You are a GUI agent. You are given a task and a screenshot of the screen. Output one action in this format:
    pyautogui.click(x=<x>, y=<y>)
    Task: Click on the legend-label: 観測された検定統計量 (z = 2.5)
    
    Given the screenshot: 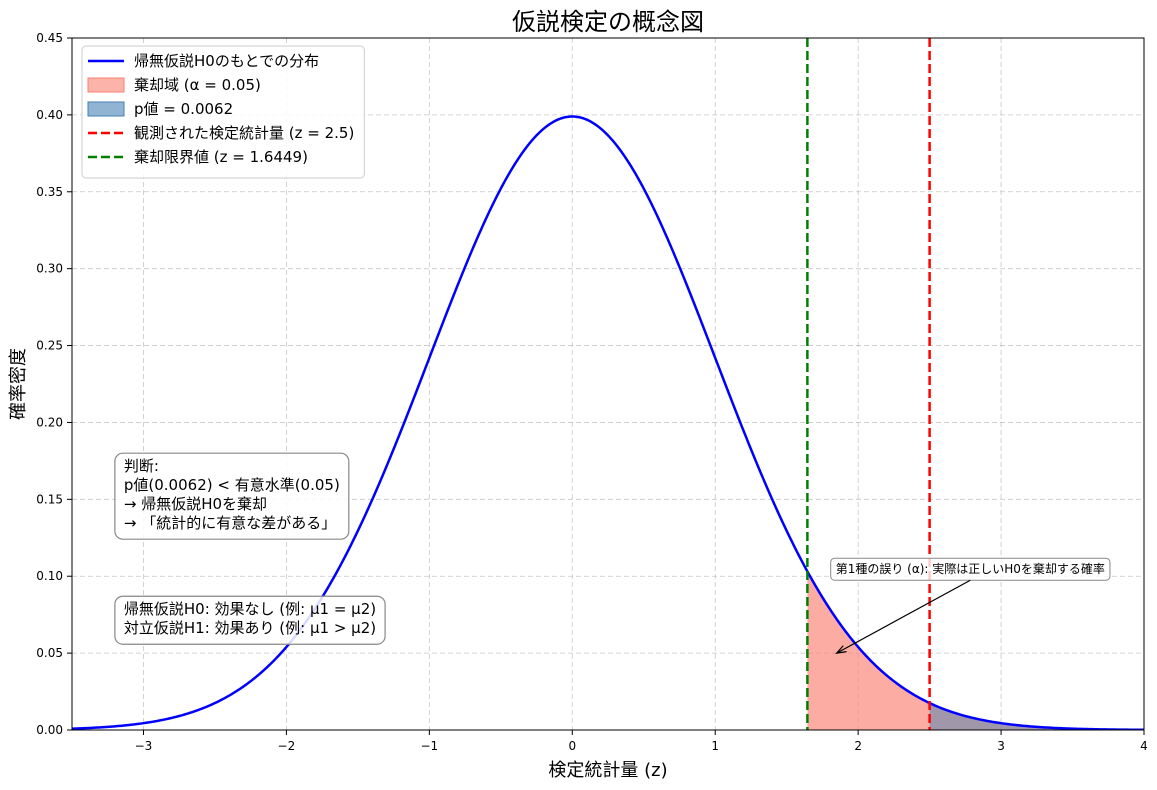 What is the action you would take?
    pyautogui.click(x=244, y=133)
    